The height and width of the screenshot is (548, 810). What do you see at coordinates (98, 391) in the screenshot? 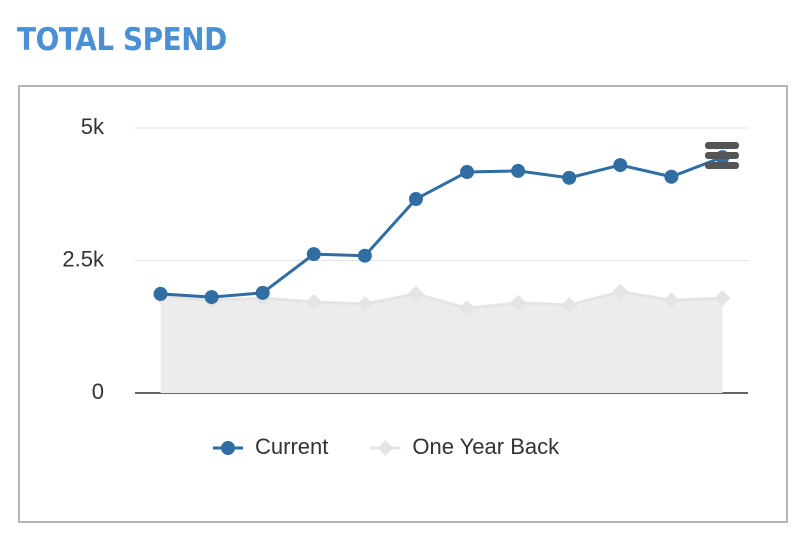
I see `y-tick-label: 0` at bounding box center [98, 391].